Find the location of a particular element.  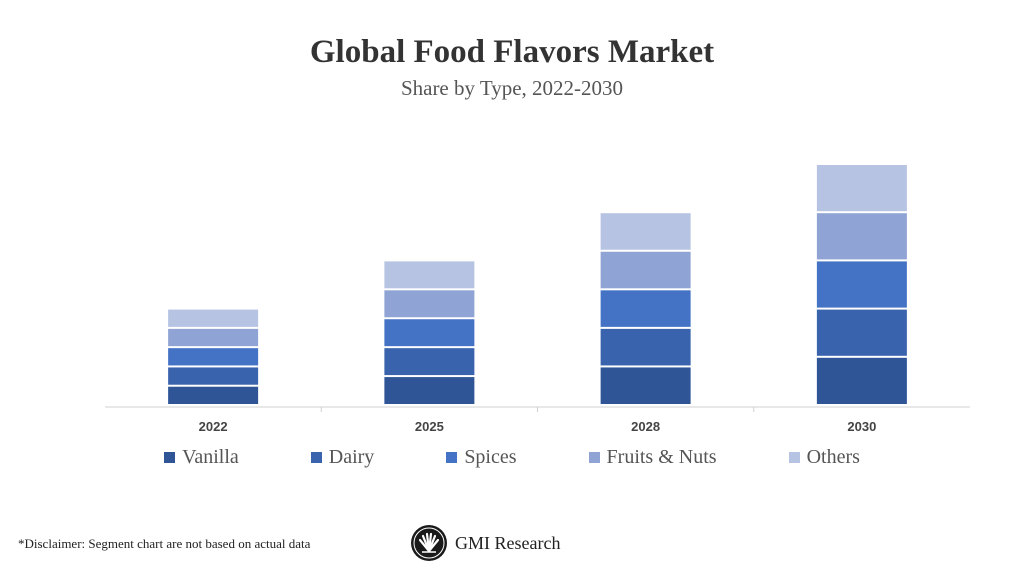

chart-subtitle: Share by Type, 2022-2030 is located at coordinates (512, 88).